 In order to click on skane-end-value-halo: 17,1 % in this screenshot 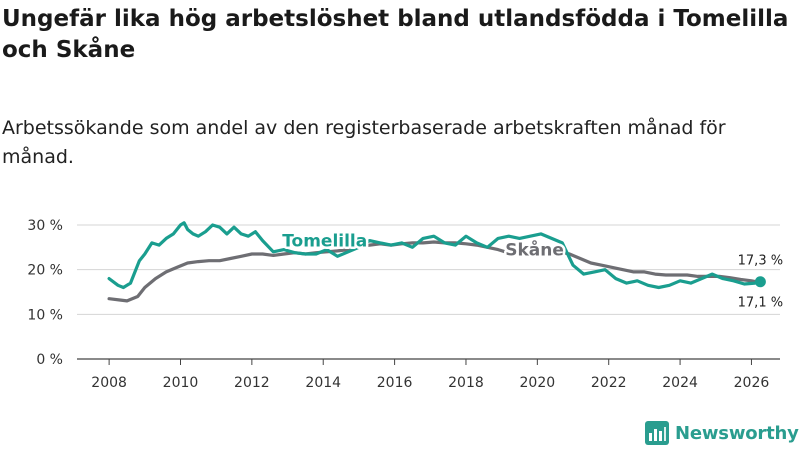, I will do `click(760, 303)`.